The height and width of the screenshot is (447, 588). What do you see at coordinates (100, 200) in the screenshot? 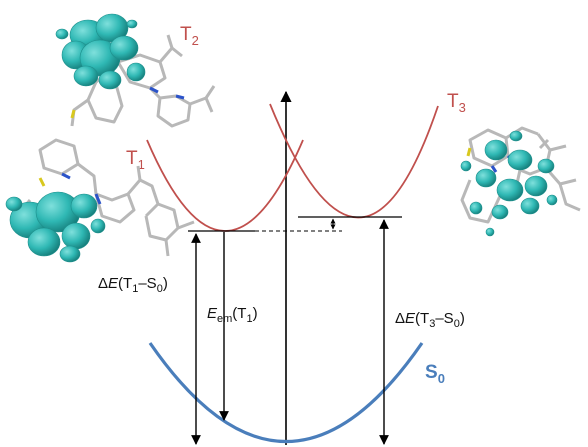
I see `molecule-orbital-t1-icon` at bounding box center [100, 200].